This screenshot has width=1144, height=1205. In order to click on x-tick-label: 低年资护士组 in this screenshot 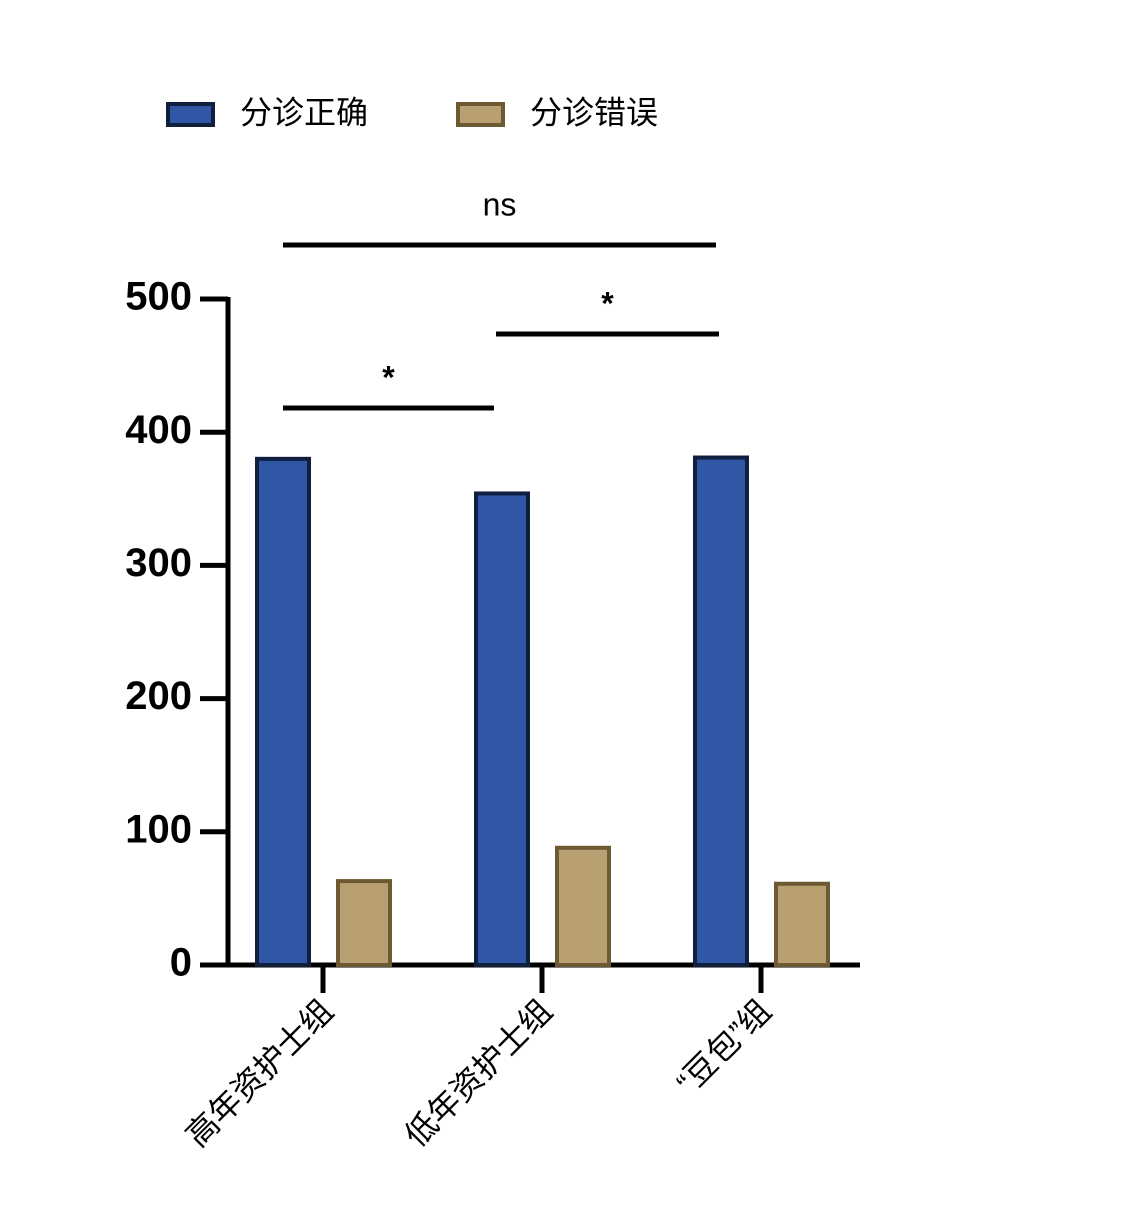, I will do `click(478, 1072)`.